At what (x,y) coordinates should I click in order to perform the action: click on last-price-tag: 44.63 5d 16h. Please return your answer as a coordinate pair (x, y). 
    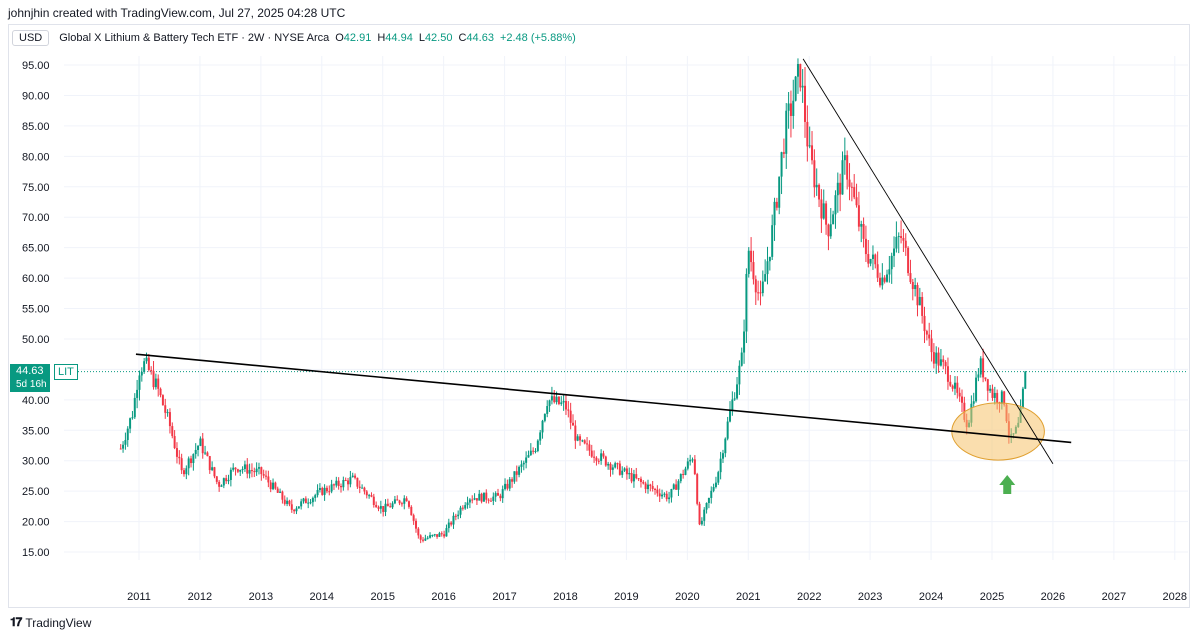
    Looking at the image, I should click on (30, 378).